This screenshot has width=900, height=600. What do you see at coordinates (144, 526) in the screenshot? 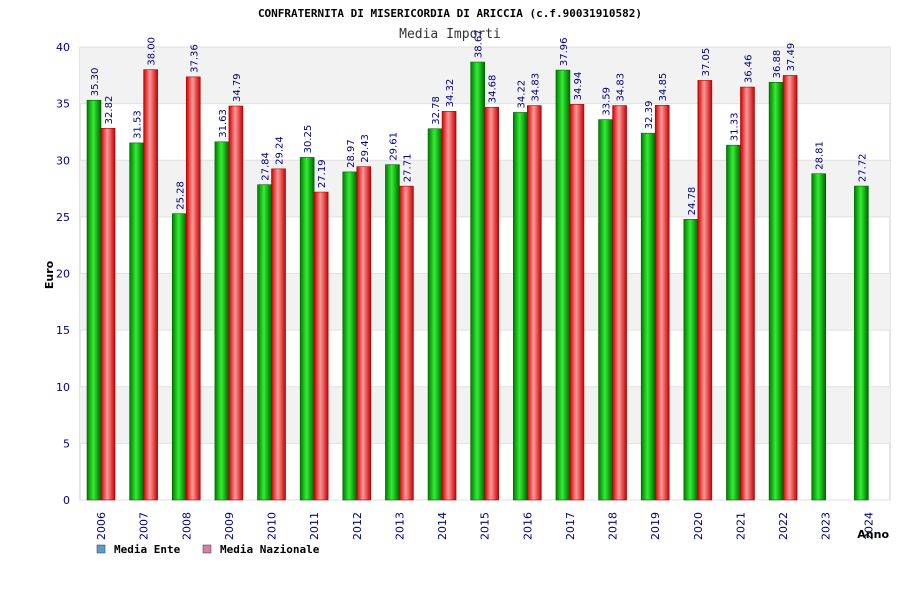
I see `x-tick-label-2007: 2007` at bounding box center [144, 526].